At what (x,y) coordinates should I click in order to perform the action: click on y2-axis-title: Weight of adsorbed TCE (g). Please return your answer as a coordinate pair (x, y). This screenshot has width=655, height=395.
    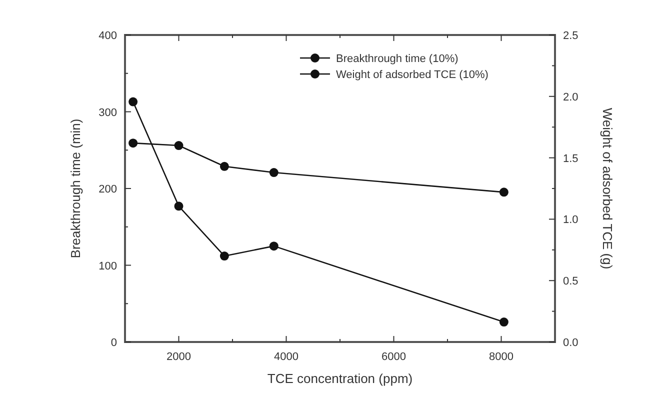
    Looking at the image, I should click on (607, 189).